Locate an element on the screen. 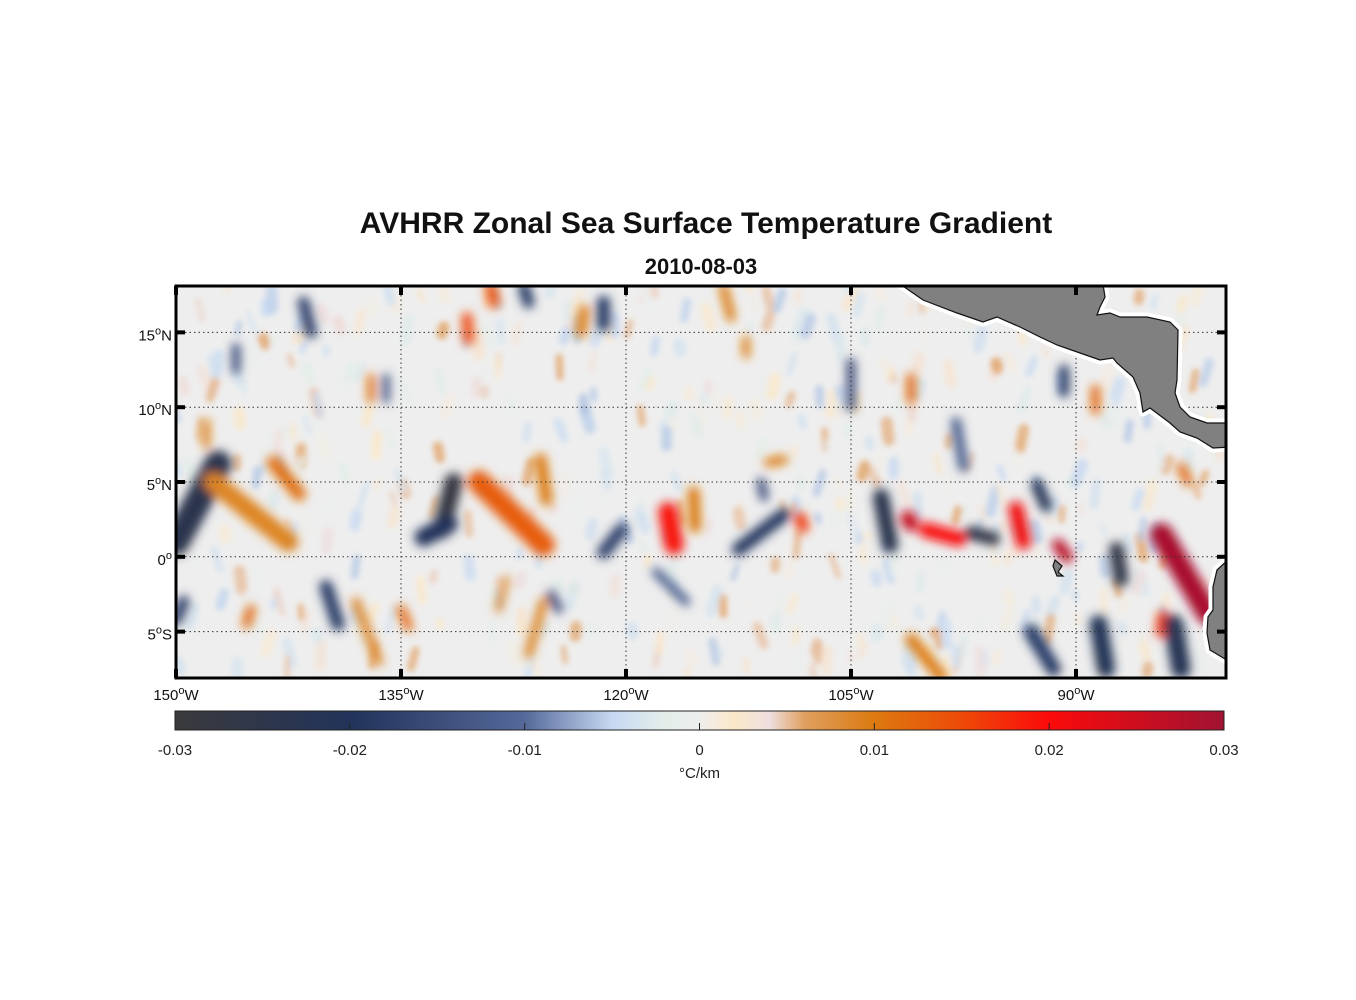 This screenshot has height=1000, width=1356. chart-subtitle: 2010-08-03 is located at coordinates (701, 266).